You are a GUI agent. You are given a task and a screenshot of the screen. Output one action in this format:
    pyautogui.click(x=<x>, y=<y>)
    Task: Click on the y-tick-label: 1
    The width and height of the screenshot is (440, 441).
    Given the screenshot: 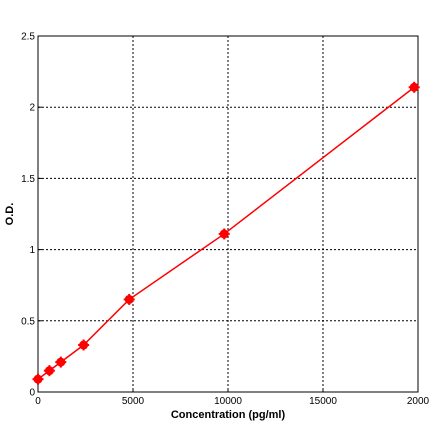 What is the action you would take?
    pyautogui.click(x=32, y=250)
    